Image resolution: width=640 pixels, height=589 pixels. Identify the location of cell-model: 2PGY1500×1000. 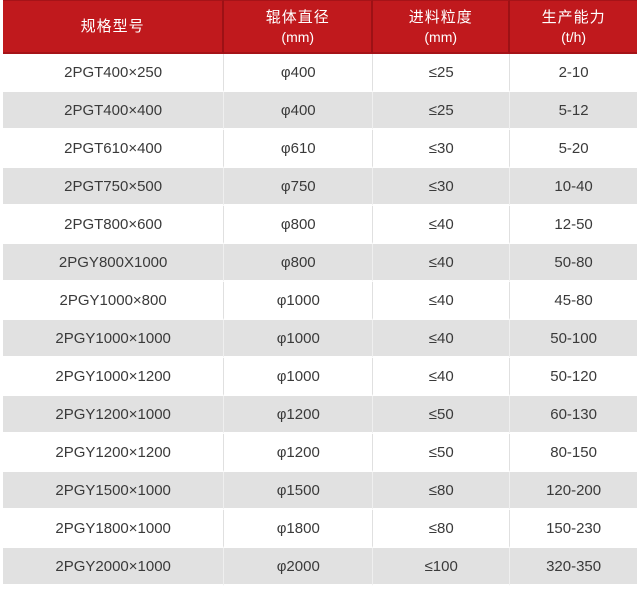
(114, 491).